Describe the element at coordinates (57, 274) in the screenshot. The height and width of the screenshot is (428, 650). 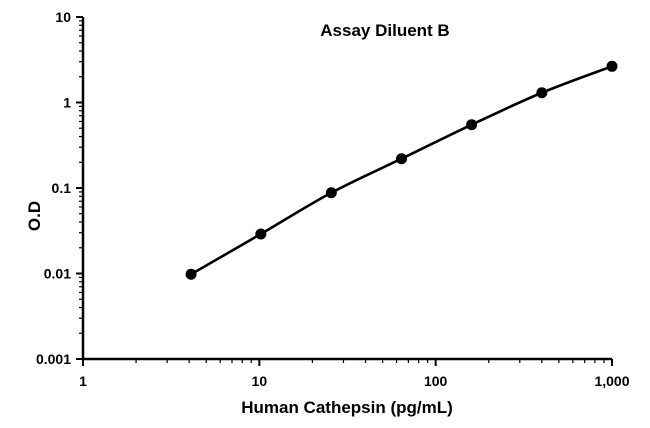
I see `y-tick-label: 0.01` at that location.